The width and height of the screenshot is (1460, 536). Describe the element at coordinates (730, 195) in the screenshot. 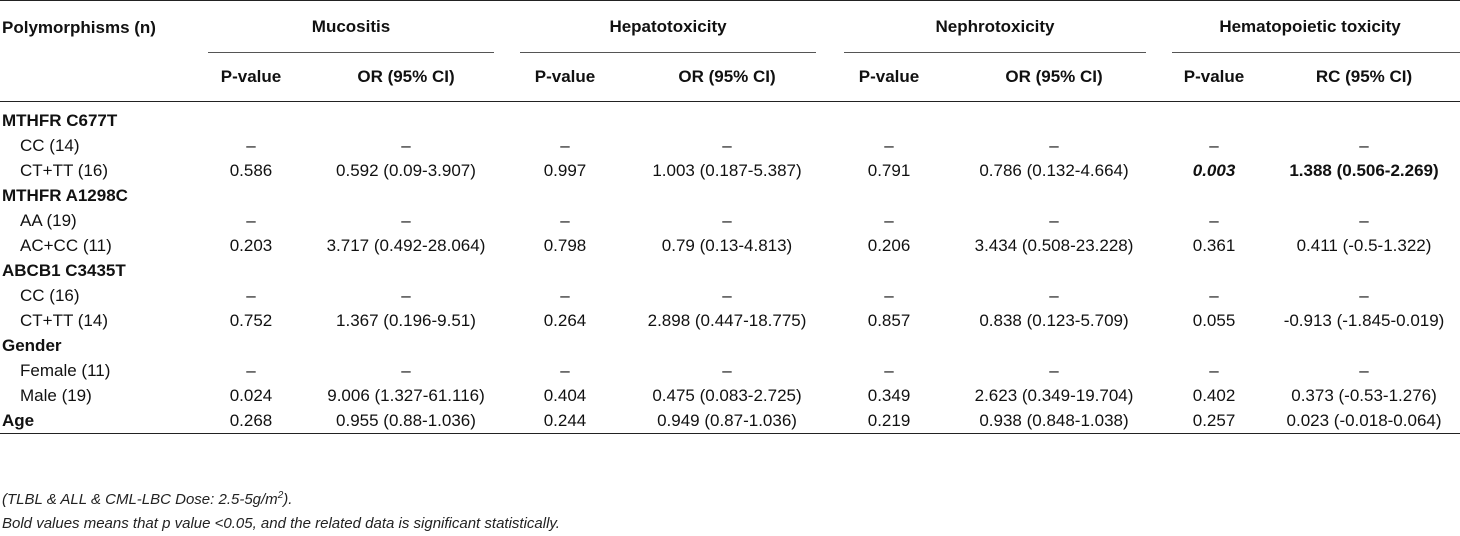

I see `section-row: MTHFR A1298C` at that location.